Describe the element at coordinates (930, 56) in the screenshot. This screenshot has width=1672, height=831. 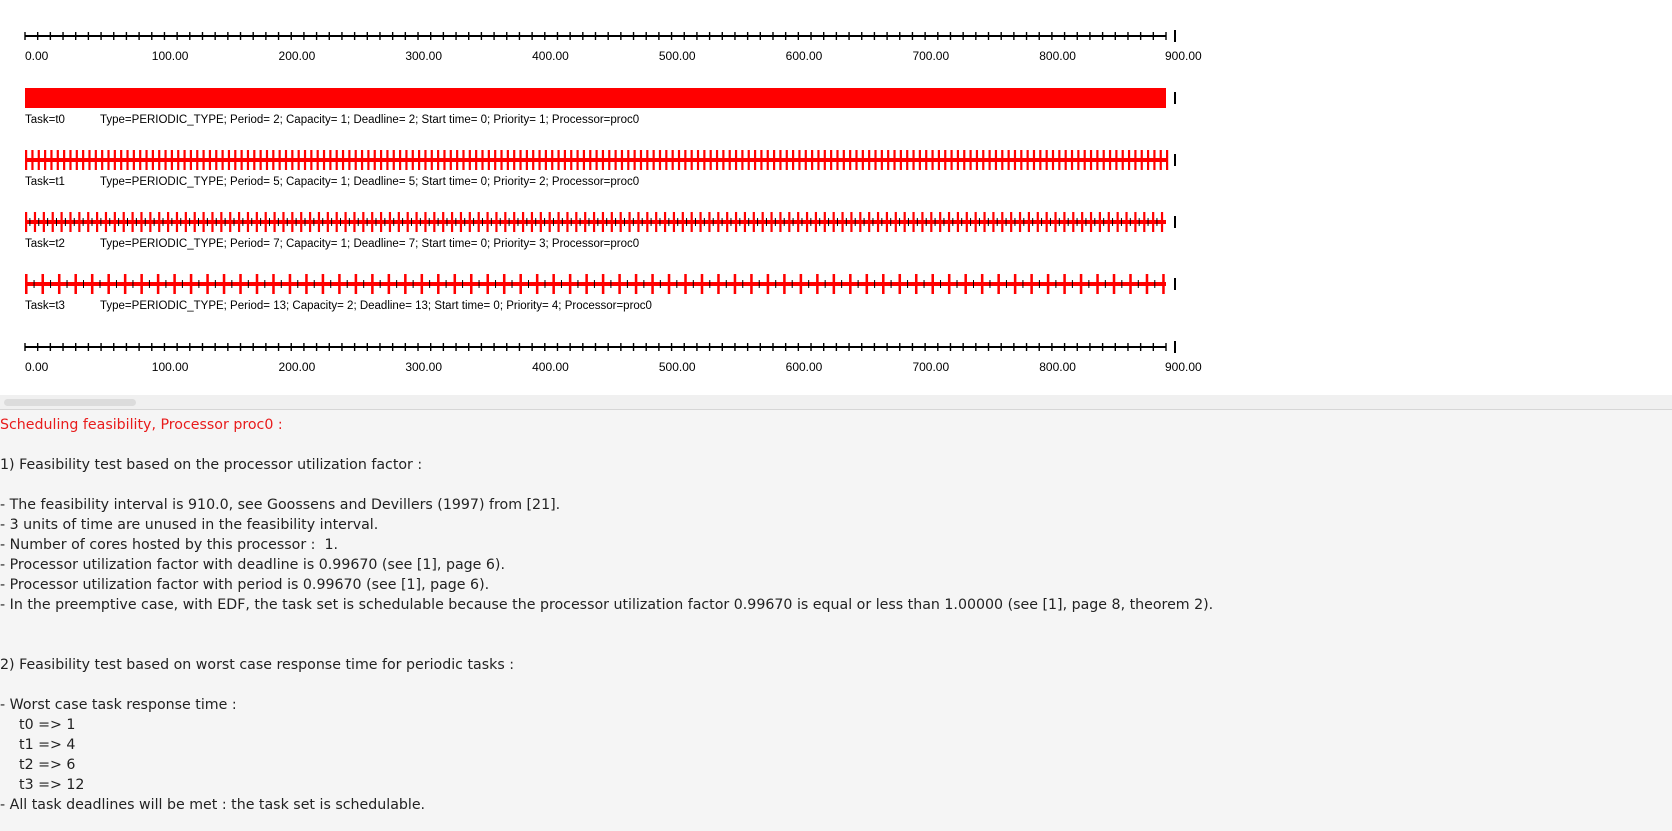
I see `top-axis-tick-label: 700.00` at that location.